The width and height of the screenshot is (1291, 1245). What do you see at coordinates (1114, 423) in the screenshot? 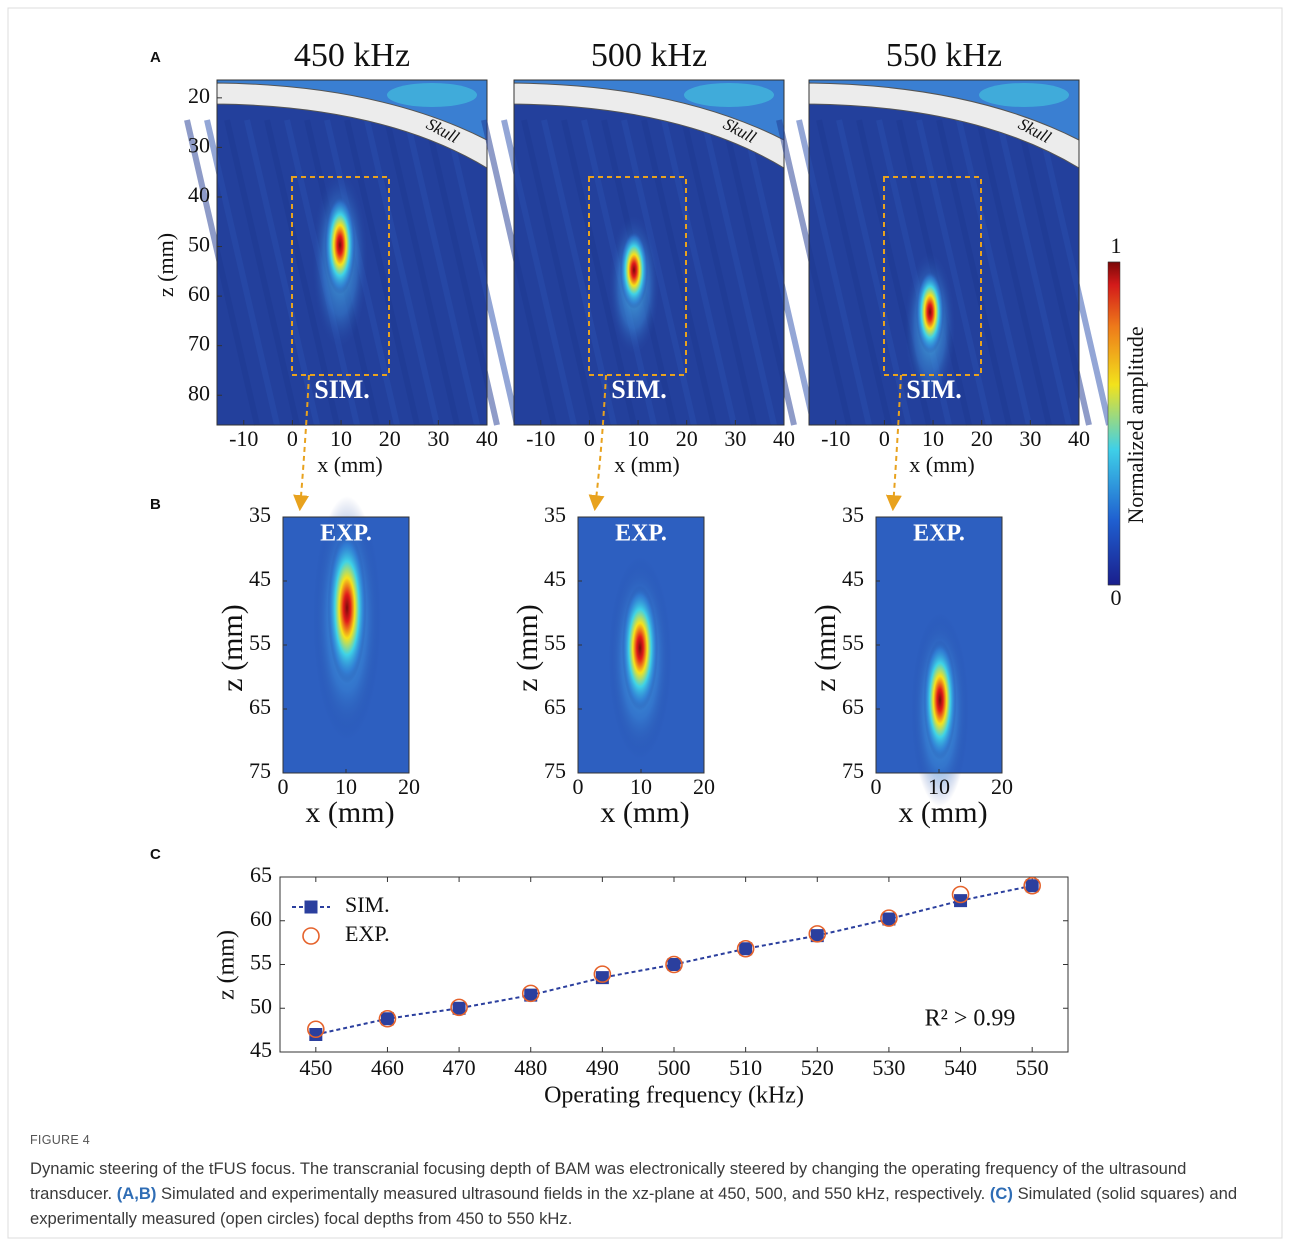
I see `colorbar` at bounding box center [1114, 423].